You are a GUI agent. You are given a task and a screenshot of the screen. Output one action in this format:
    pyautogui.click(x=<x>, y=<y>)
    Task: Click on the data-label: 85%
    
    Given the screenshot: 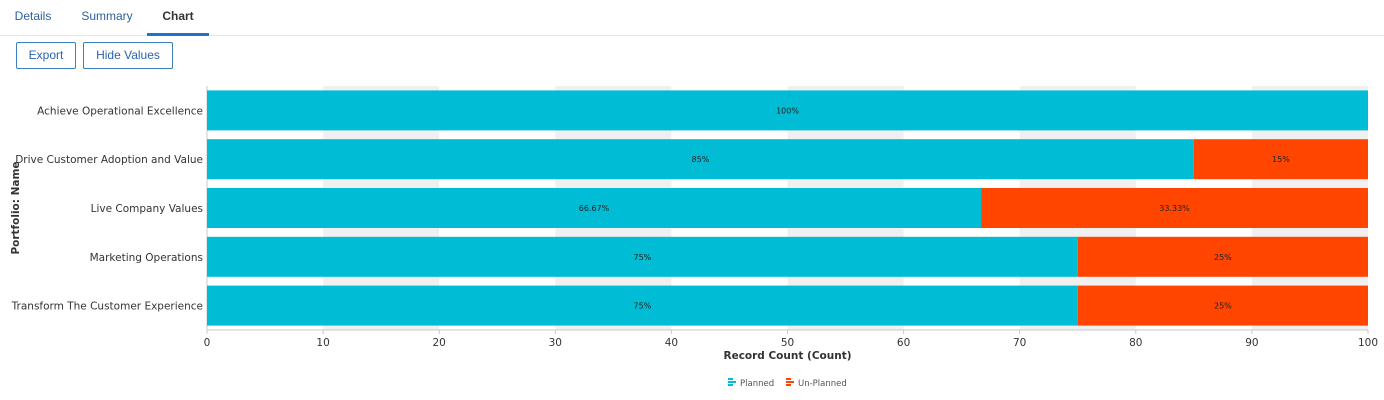 What is the action you would take?
    pyautogui.click(x=701, y=159)
    